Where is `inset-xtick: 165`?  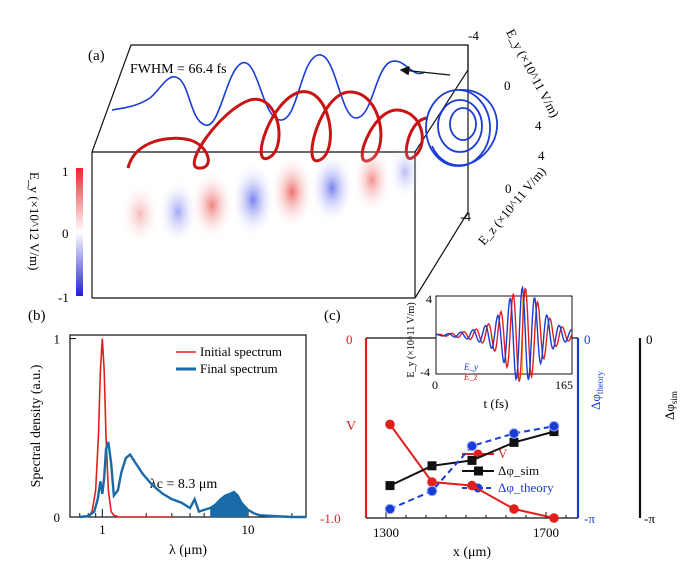
inset-xtick: 165 is located at coordinates (564, 385).